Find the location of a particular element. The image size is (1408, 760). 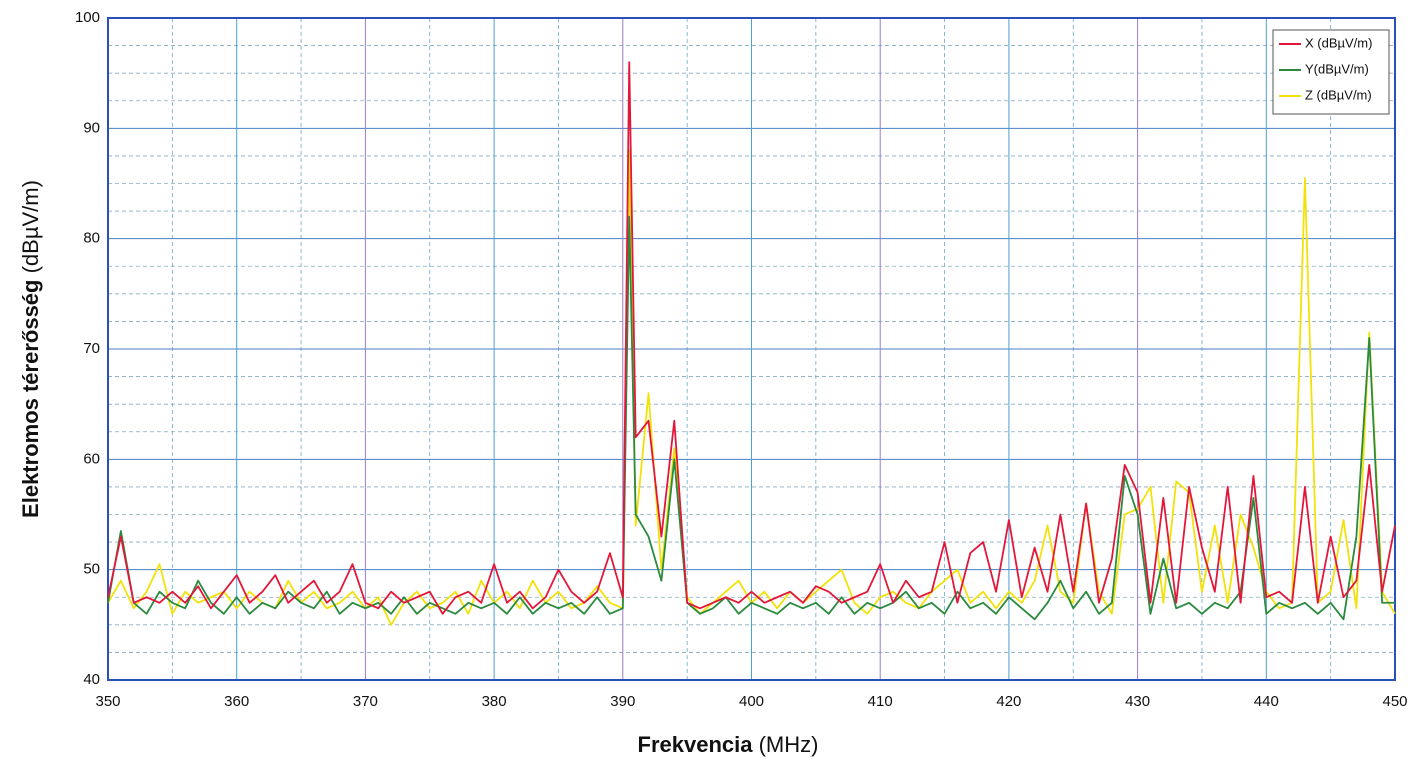

legend-label: X (dBµV/m) is located at coordinates (1338, 42).